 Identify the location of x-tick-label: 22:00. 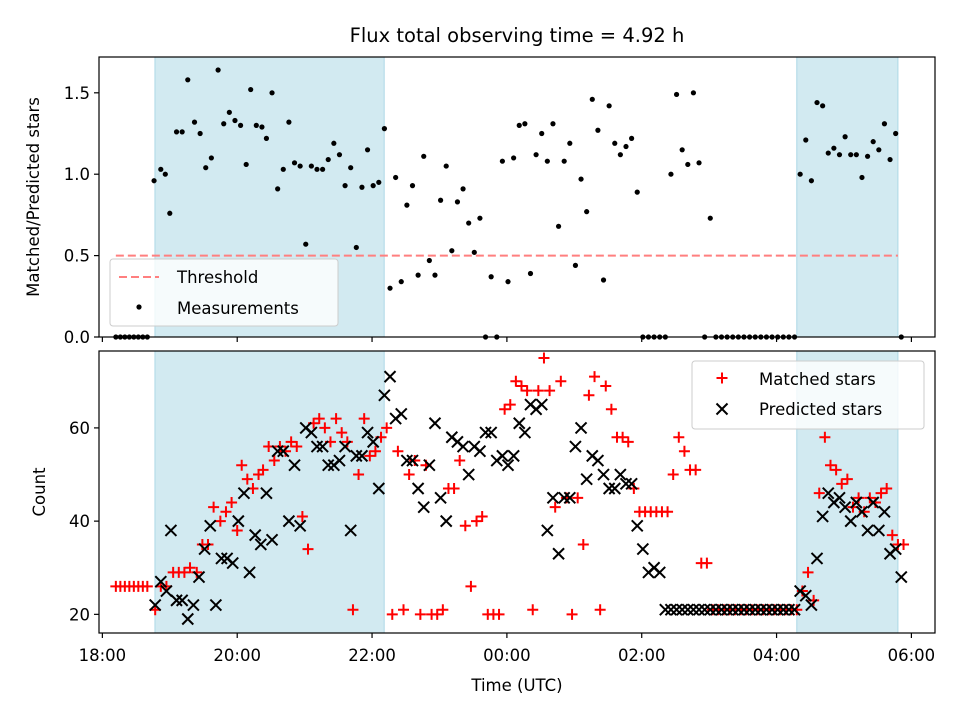
(372, 655).